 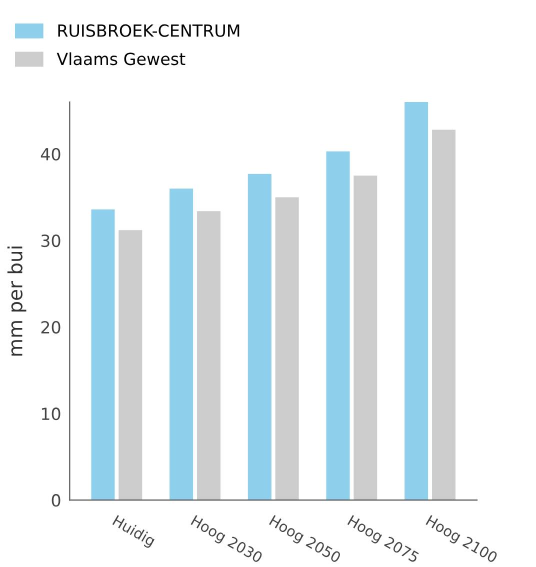 I want to click on legend-label: Vlaams Gewest, so click(x=121, y=59).